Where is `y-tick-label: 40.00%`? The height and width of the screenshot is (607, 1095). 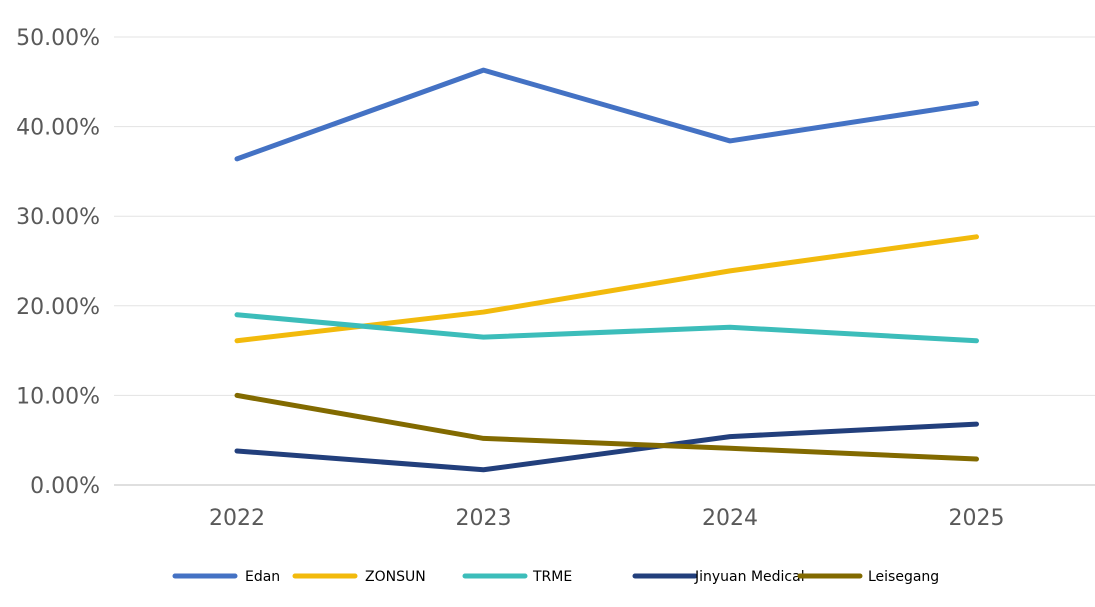
y-tick-label: 40.00% is located at coordinates (58, 128).